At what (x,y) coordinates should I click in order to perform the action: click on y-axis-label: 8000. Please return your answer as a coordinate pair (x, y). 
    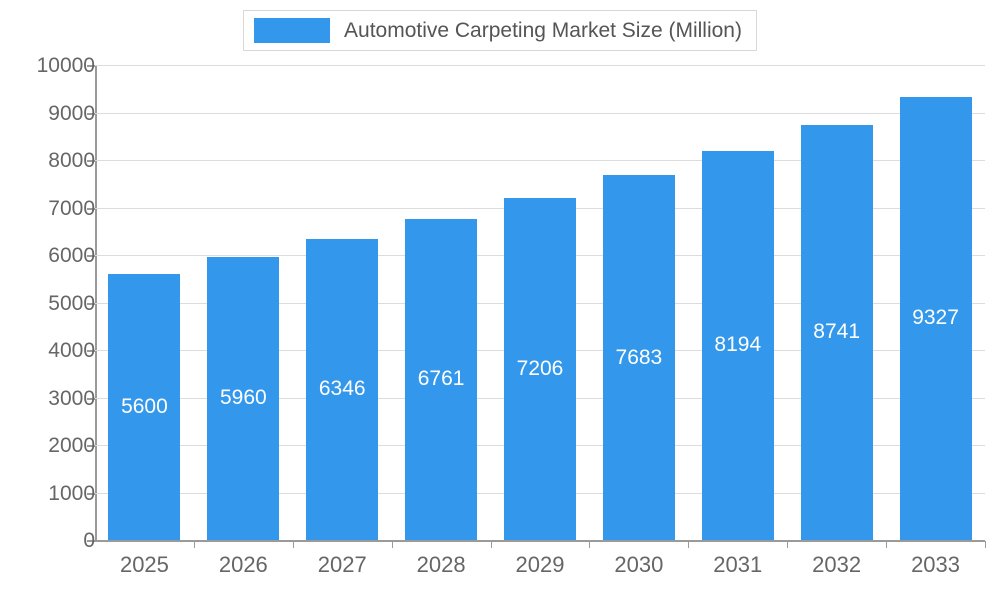
    Looking at the image, I should click on (71, 160).